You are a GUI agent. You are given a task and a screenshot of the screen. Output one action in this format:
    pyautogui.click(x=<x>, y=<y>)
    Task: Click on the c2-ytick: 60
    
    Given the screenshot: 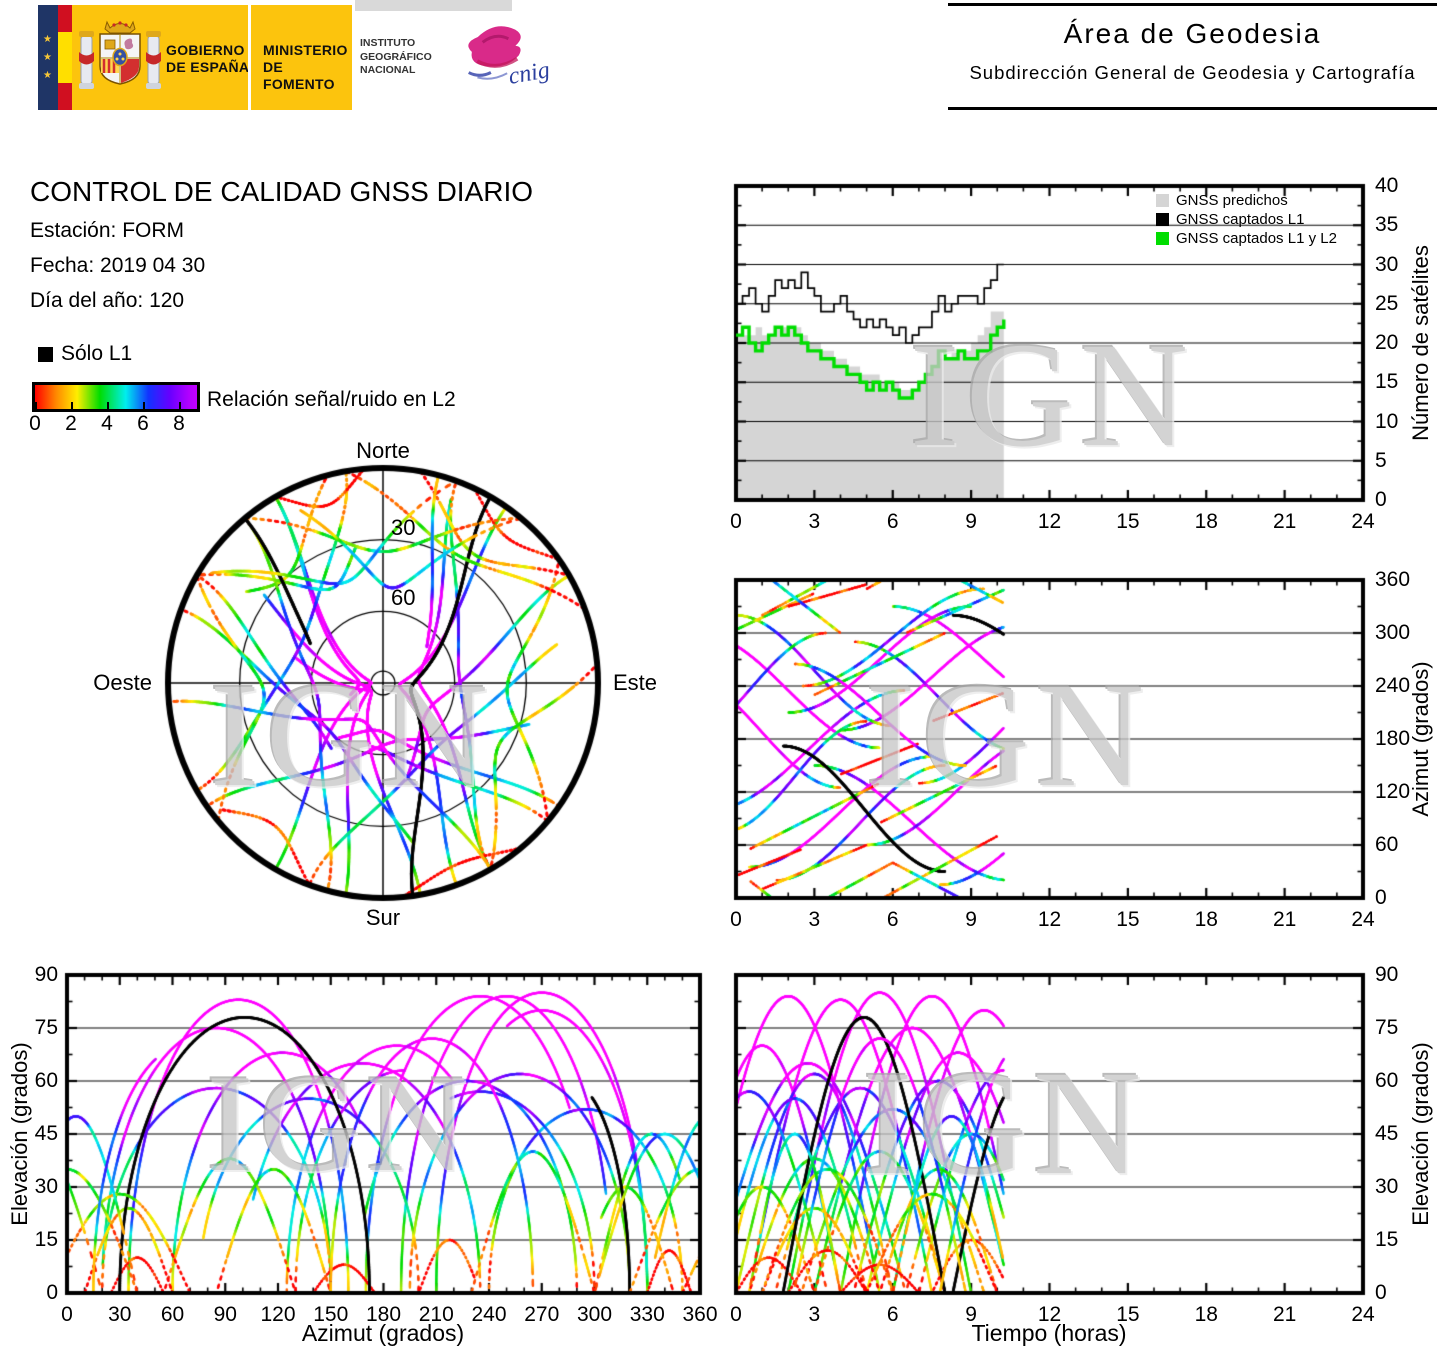 What is the action you would take?
    pyautogui.click(x=1387, y=844)
    